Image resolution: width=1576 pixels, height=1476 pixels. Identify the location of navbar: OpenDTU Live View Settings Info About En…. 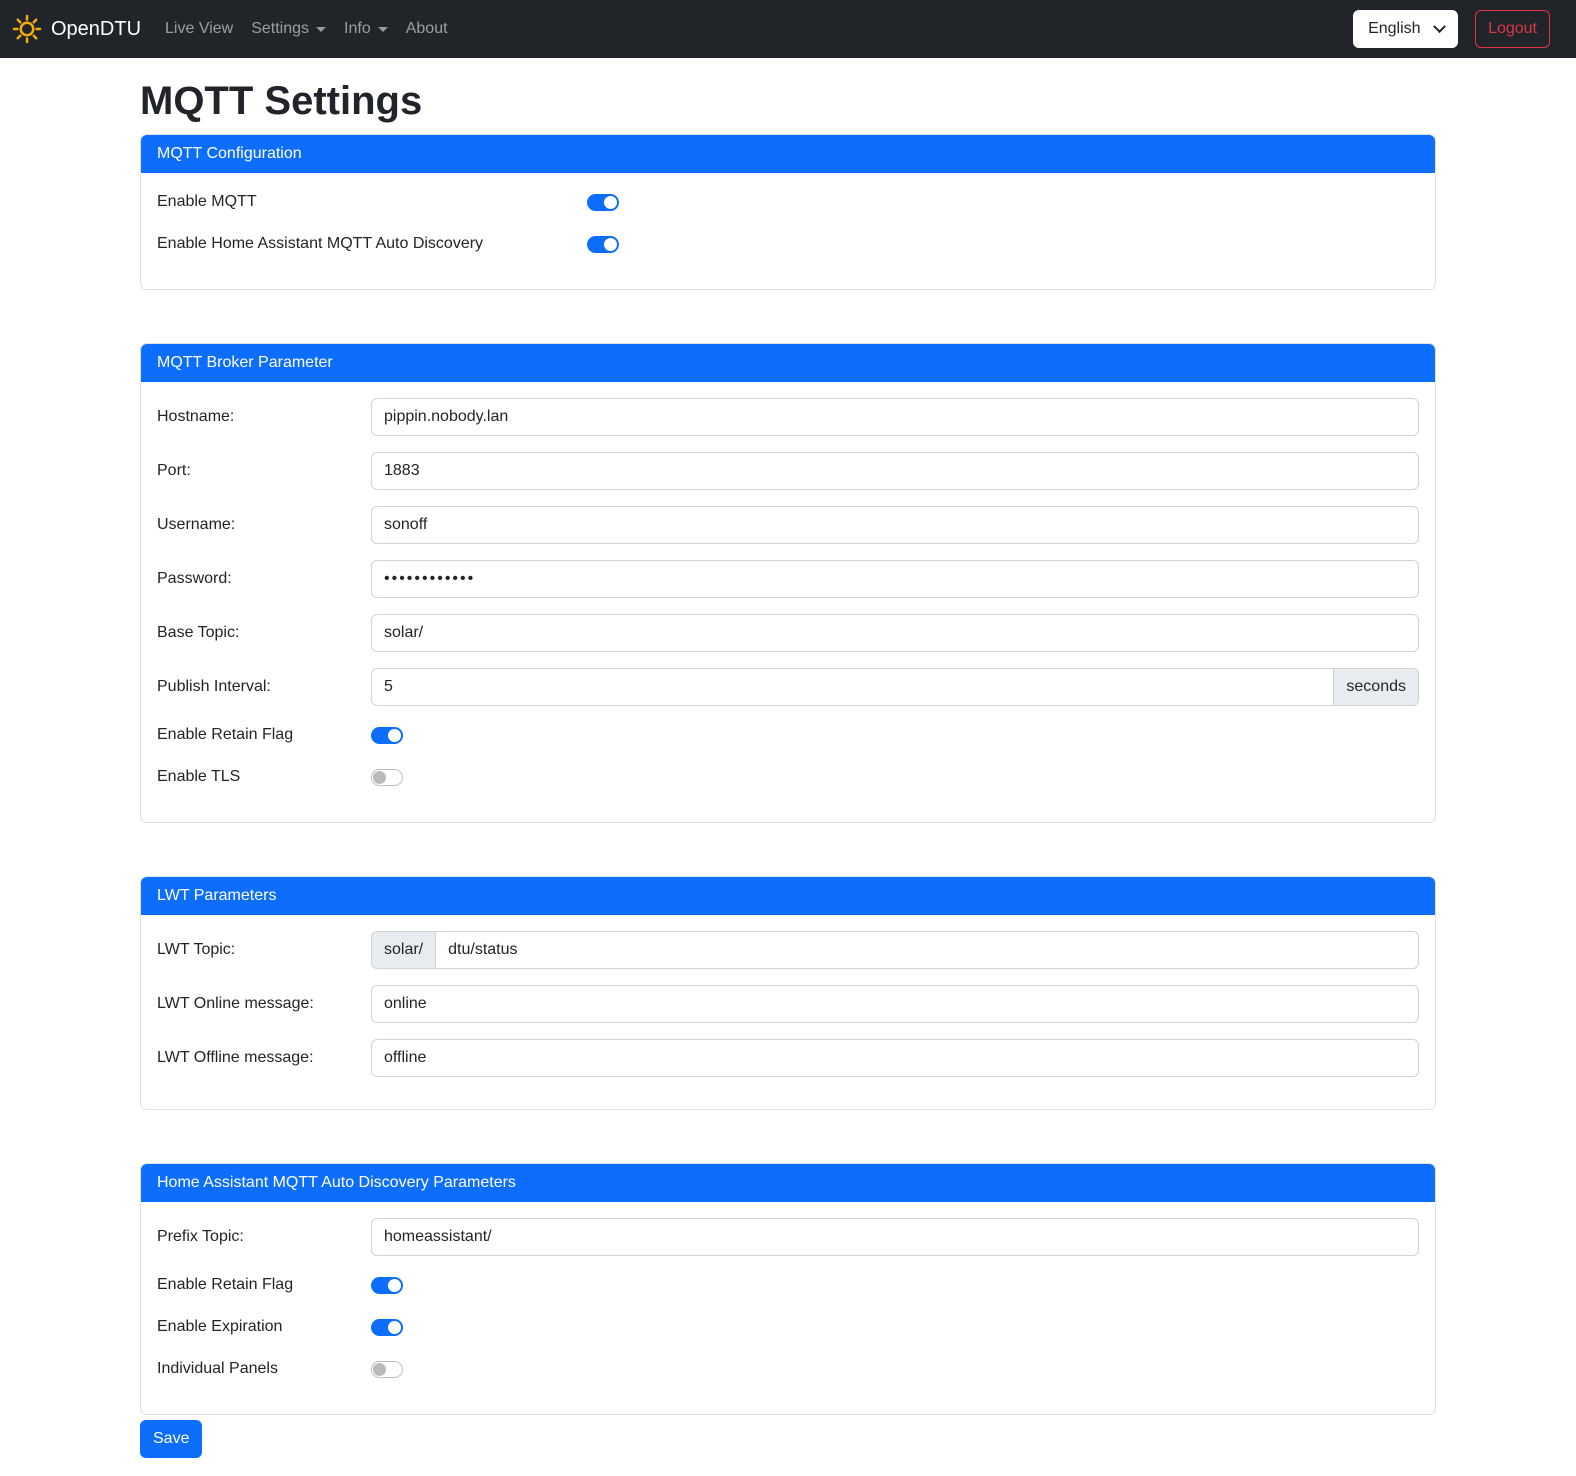
(788, 29).